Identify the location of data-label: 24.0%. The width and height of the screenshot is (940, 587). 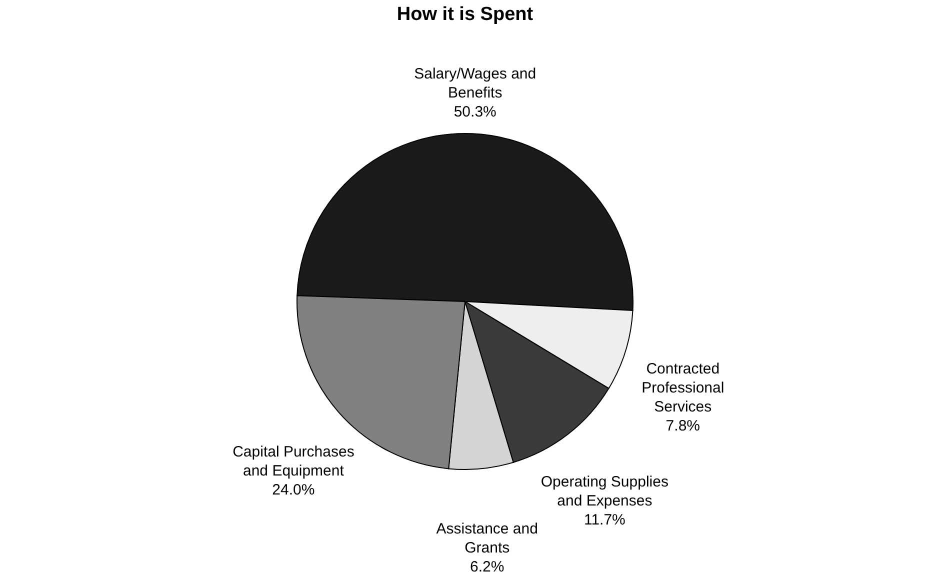
(293, 490).